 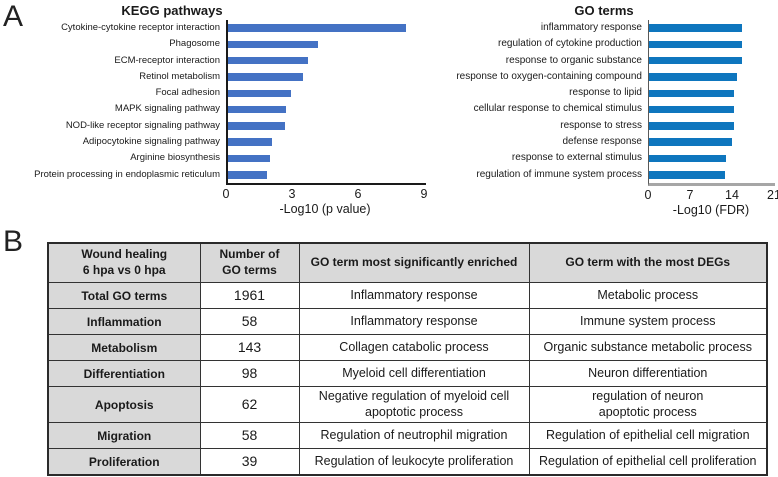 I want to click on category-label: MAPK signaling pathway, so click(x=167, y=109).